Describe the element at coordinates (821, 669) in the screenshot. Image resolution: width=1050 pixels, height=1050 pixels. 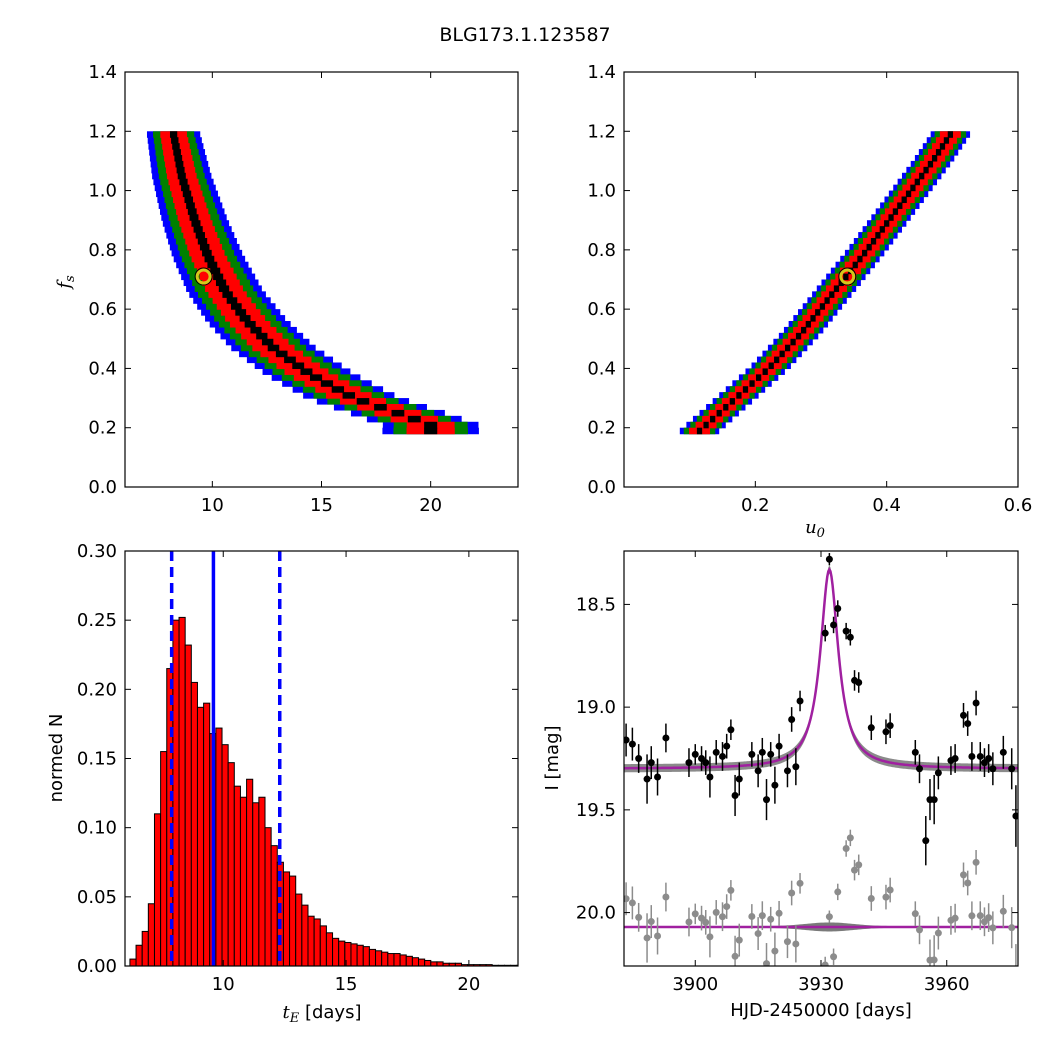
I see `model-band` at that location.